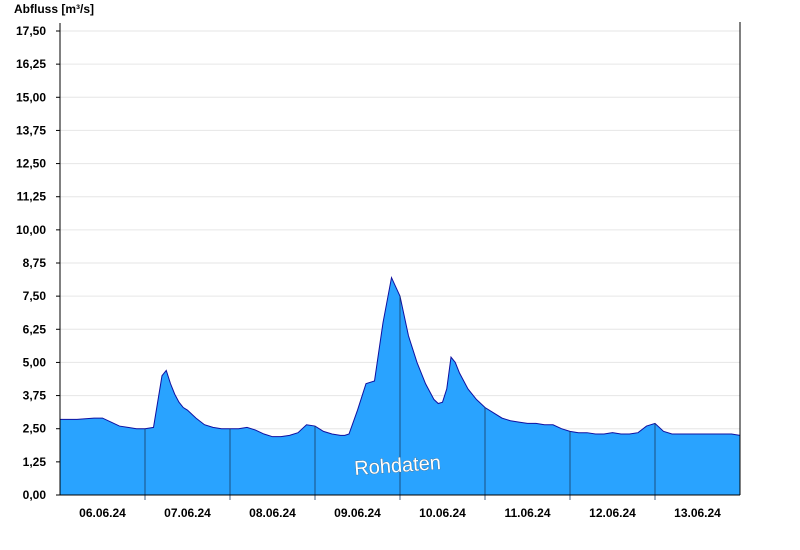 The image size is (800, 550). I want to click on y-tick-label: 5,00, so click(35, 362).